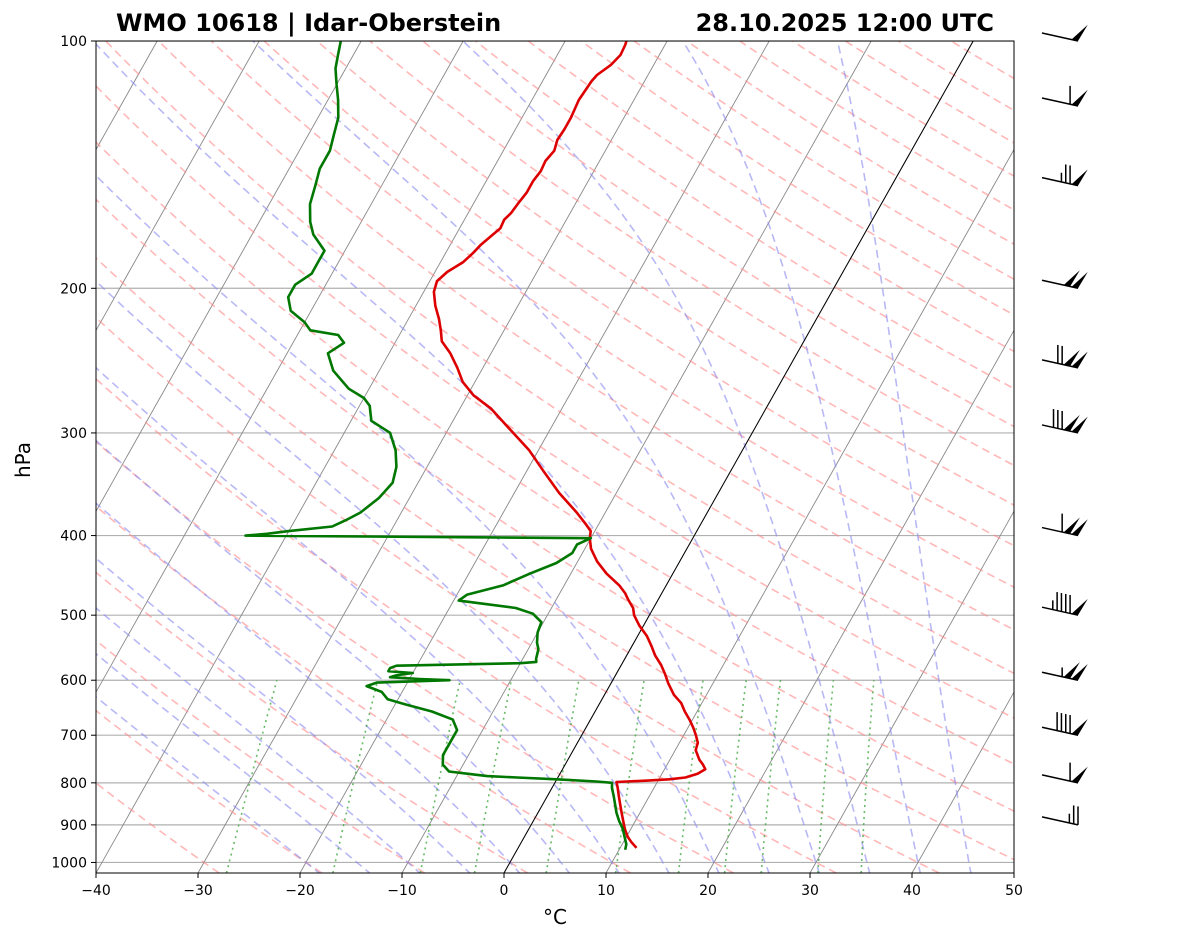 This screenshot has width=1181, height=941. I want to click on wind-barbs, so click(1064, 425).